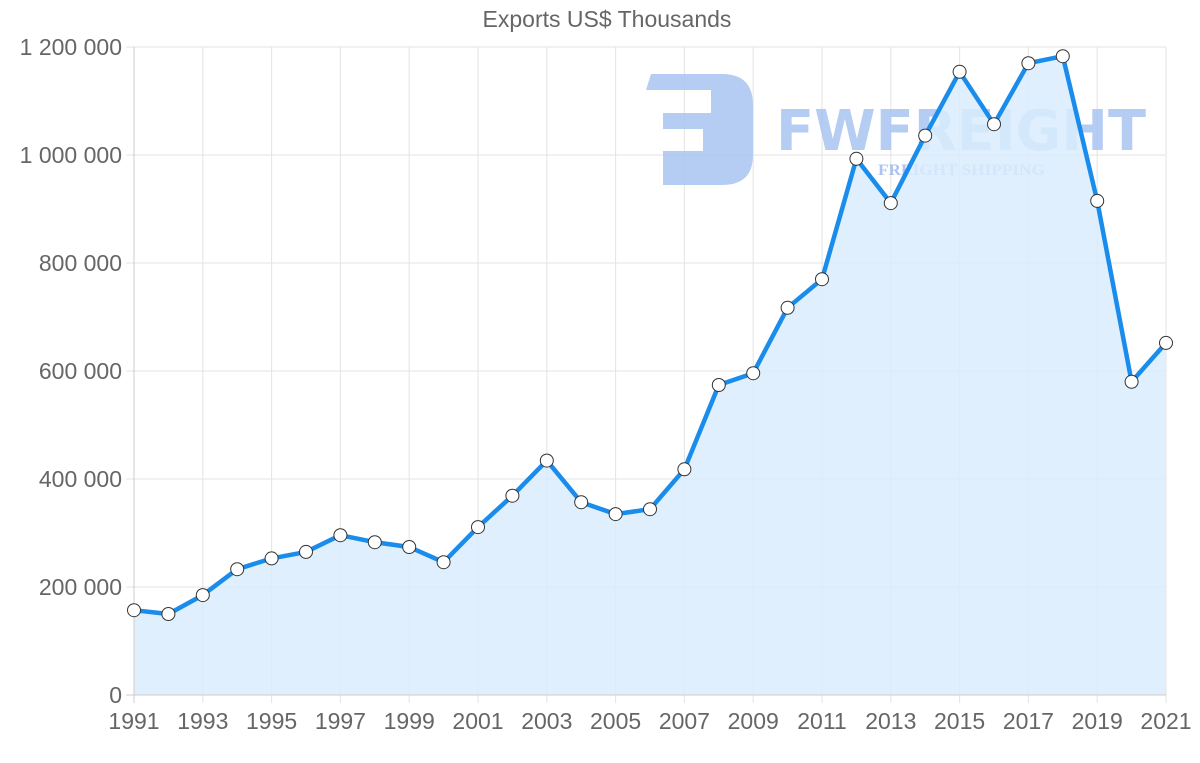  Describe the element at coordinates (615, 514) in the screenshot. I see `data-point-2005` at that location.